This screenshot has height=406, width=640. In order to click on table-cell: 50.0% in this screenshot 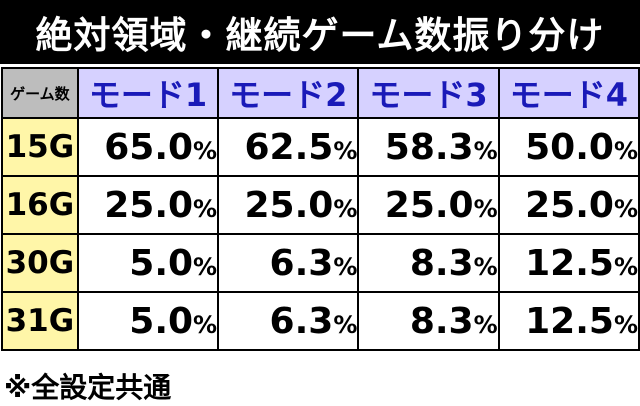, I will do `click(568, 147)`.